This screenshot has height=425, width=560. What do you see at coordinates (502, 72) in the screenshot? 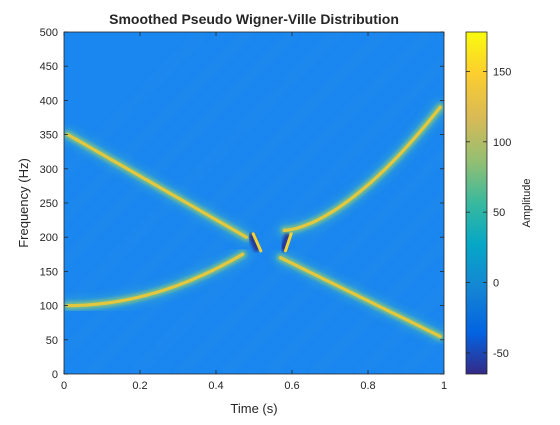
I see `colorbar-tick-label: 150` at bounding box center [502, 72].